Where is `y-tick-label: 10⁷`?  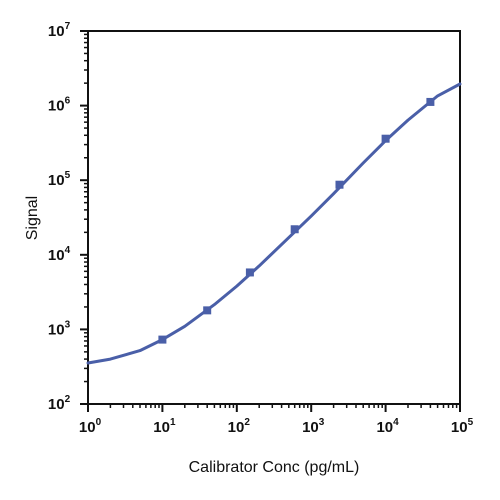 y-tick-label: 10⁷ is located at coordinates (59, 30).